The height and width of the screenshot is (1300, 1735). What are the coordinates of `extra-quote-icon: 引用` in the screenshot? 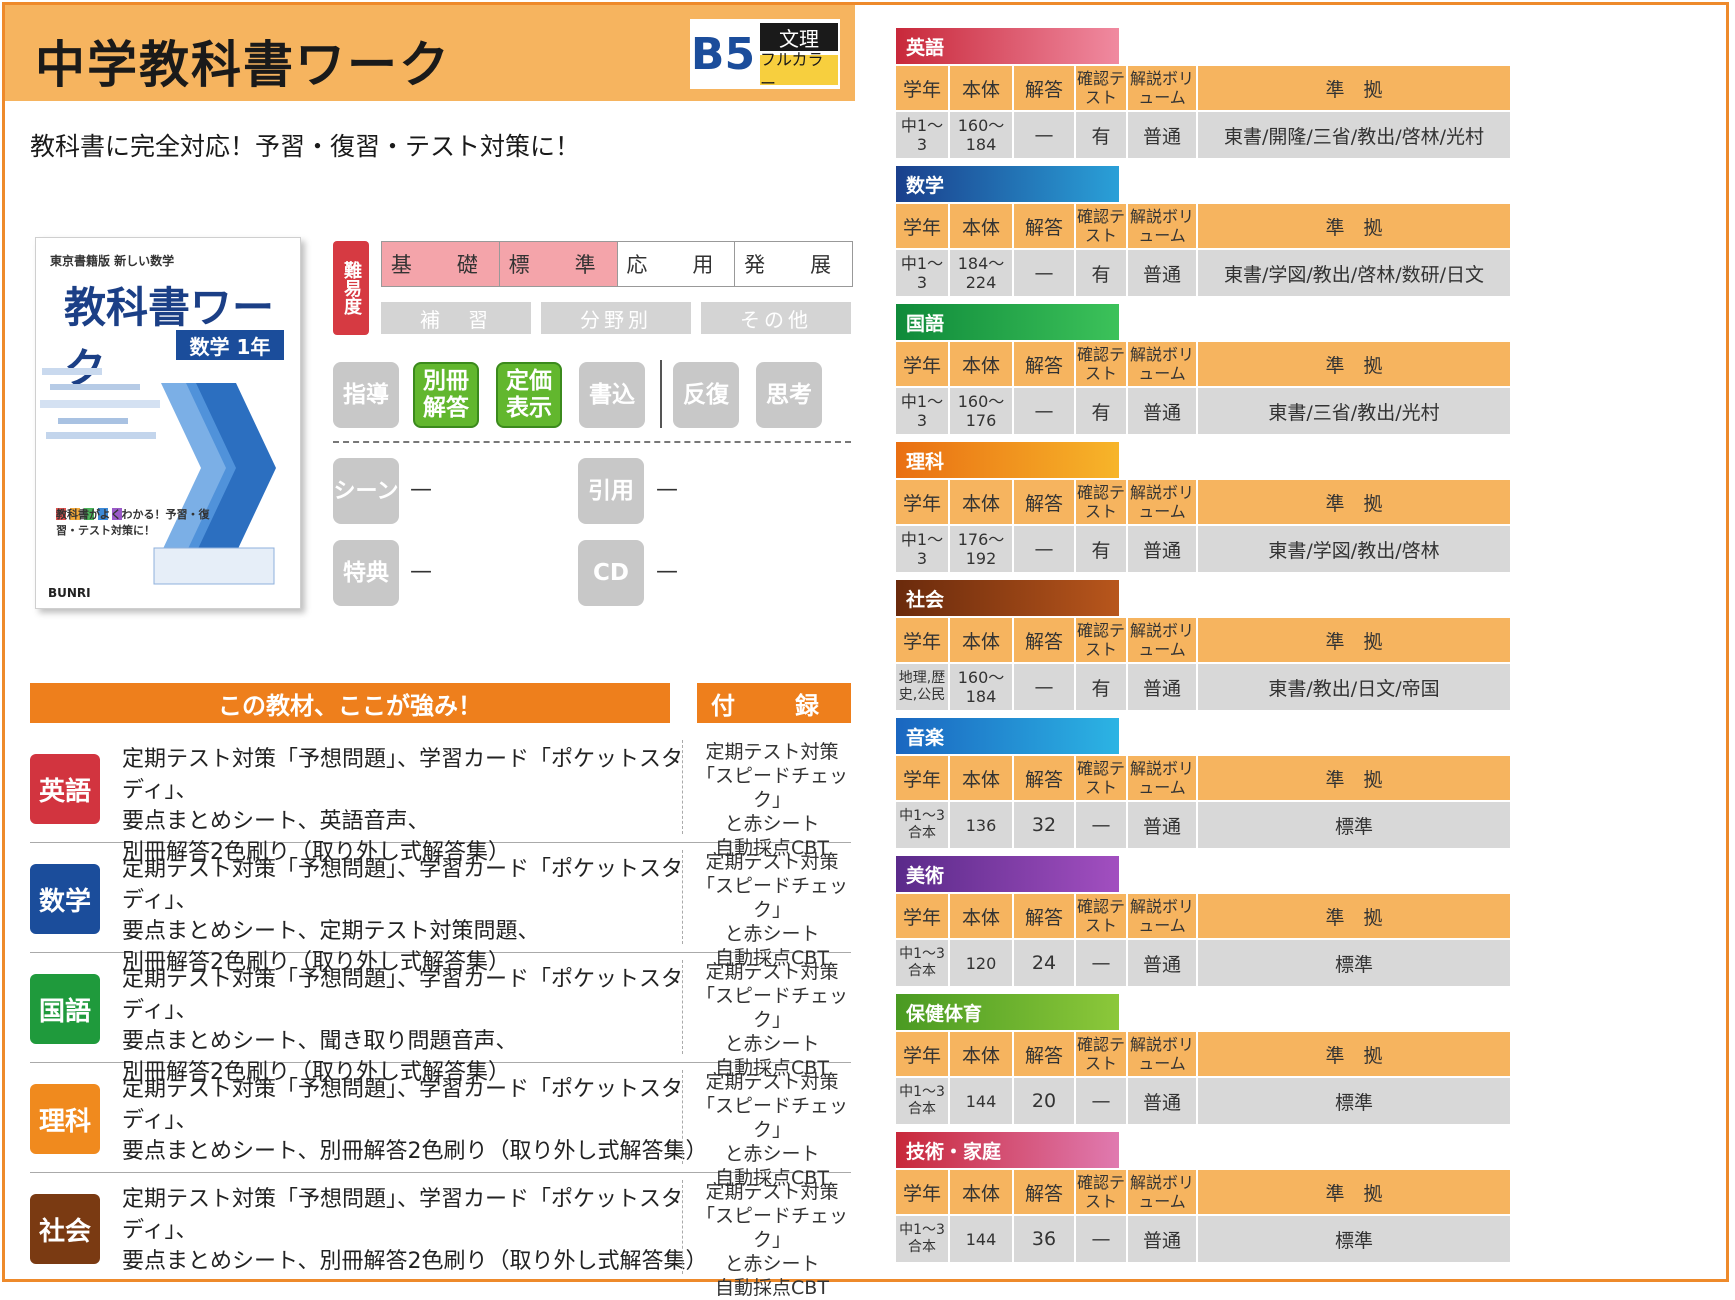 It's located at (611, 491).